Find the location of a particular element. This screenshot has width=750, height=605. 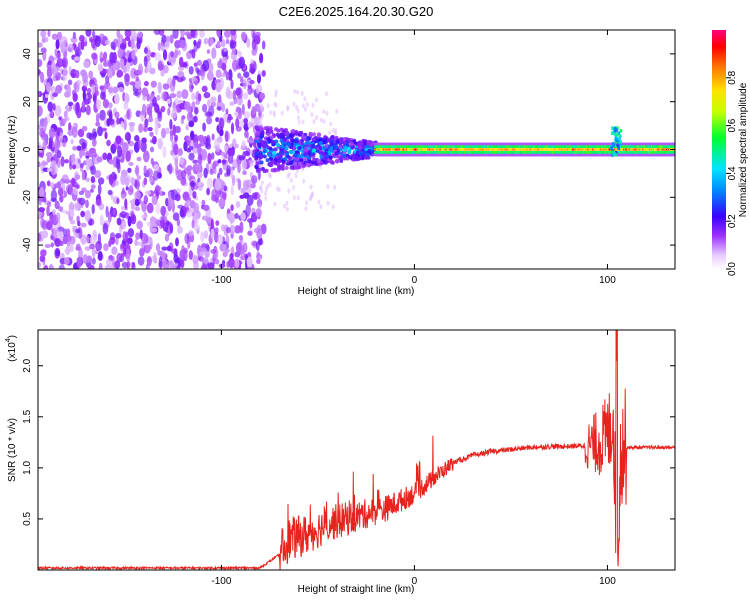

snr-y-tick-label: 1.0 is located at coordinates (27, 467).